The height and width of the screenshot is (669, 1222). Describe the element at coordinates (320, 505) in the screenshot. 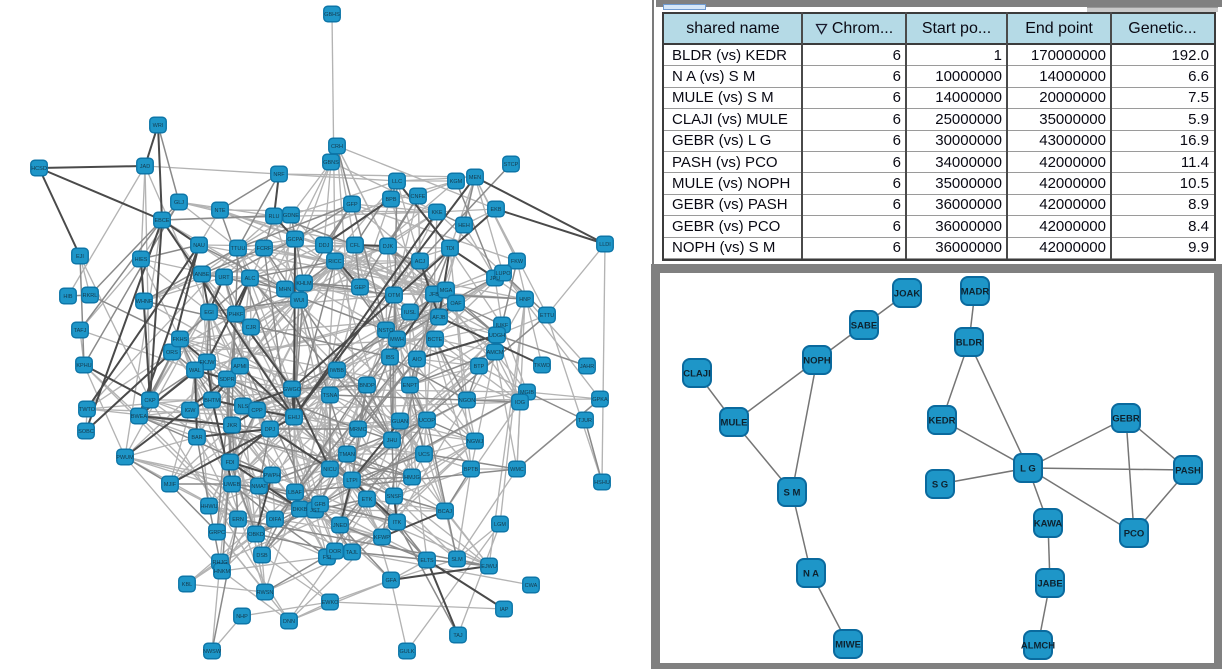

I see `svg-text: GFB` at that location.